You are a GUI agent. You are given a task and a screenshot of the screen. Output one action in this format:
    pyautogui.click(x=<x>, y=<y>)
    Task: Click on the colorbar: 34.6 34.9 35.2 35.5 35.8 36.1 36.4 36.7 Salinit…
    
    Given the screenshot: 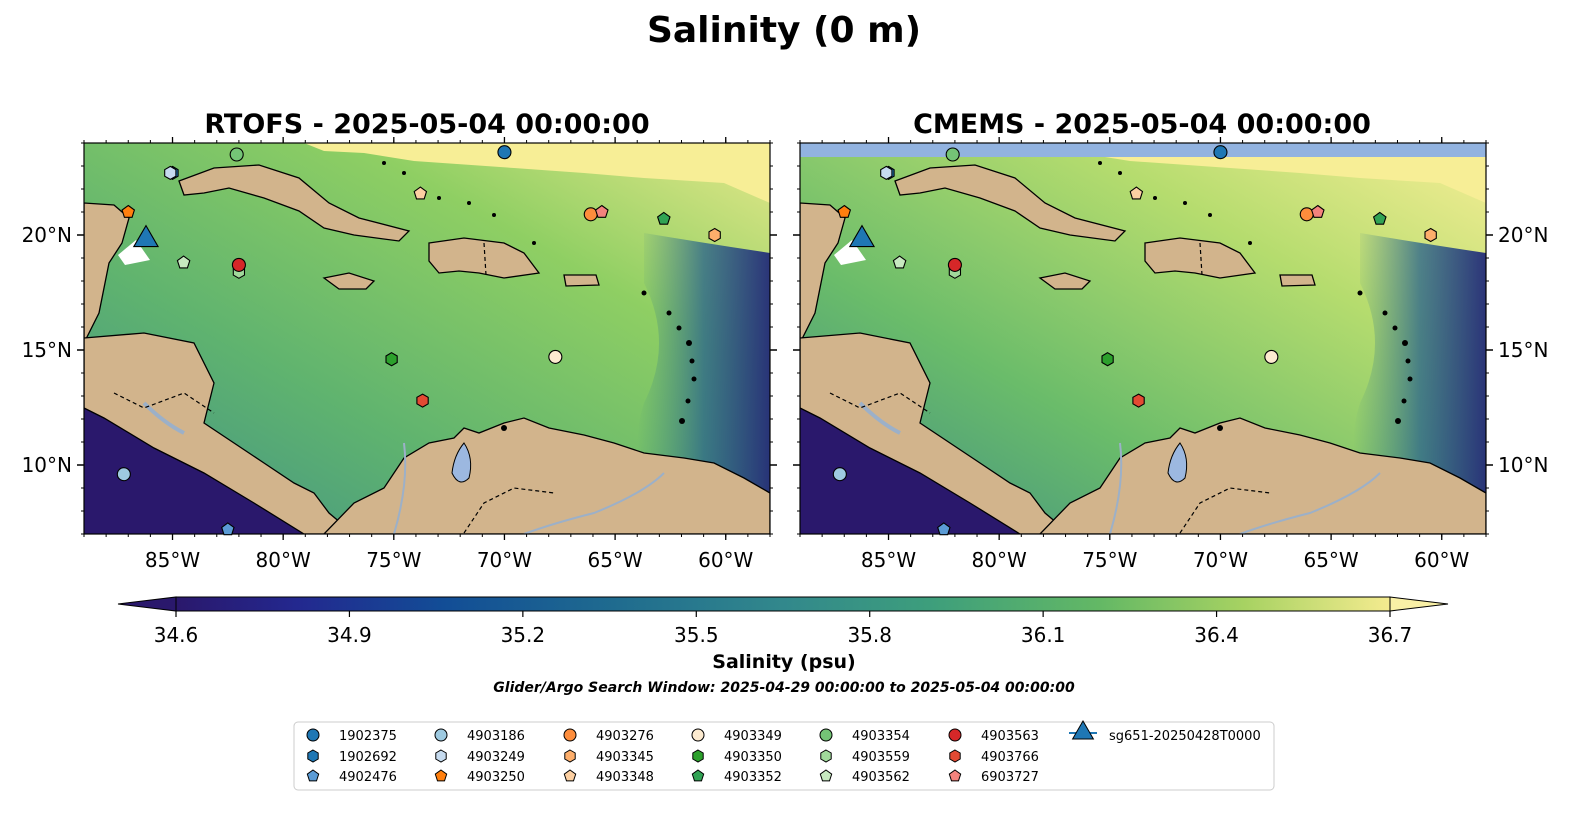 What is the action you would take?
    pyautogui.click(x=783, y=634)
    